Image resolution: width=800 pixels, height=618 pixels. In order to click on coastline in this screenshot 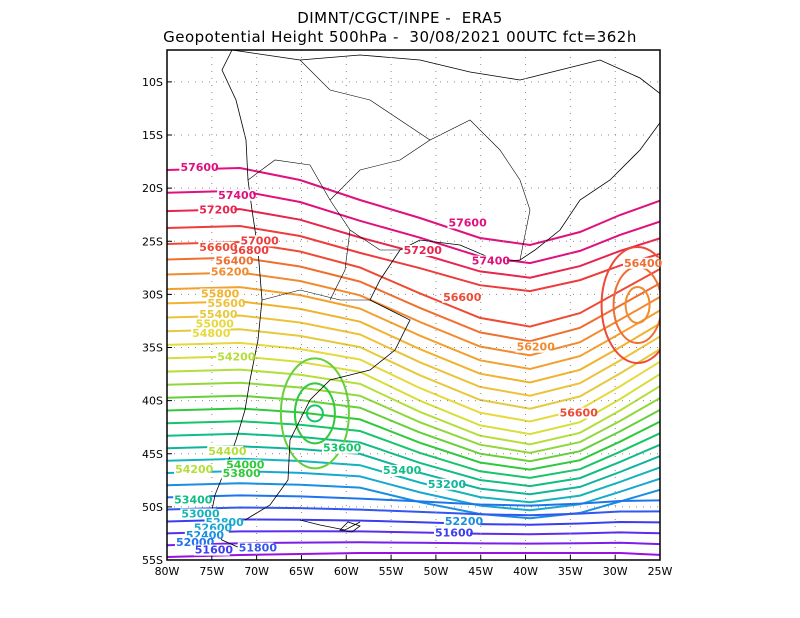, I will do `click(445, 72)`.